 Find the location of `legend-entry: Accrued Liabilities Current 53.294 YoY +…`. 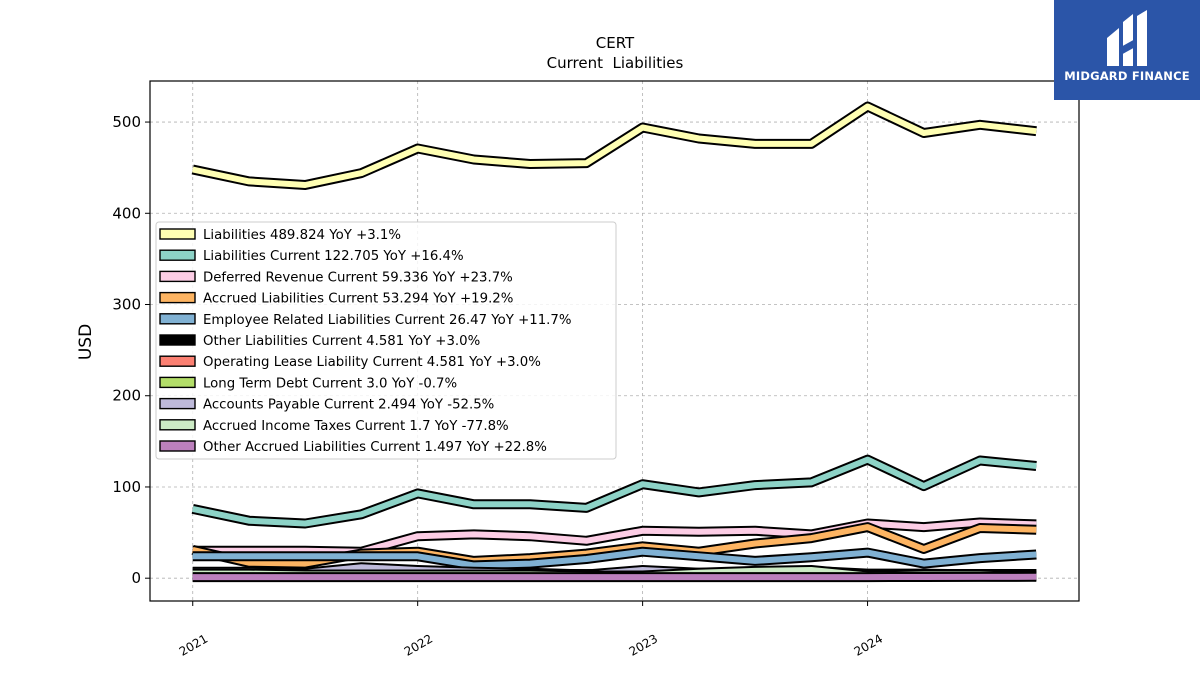

legend-entry: Accrued Liabilities Current 53.294 YoY +… is located at coordinates (336, 299).